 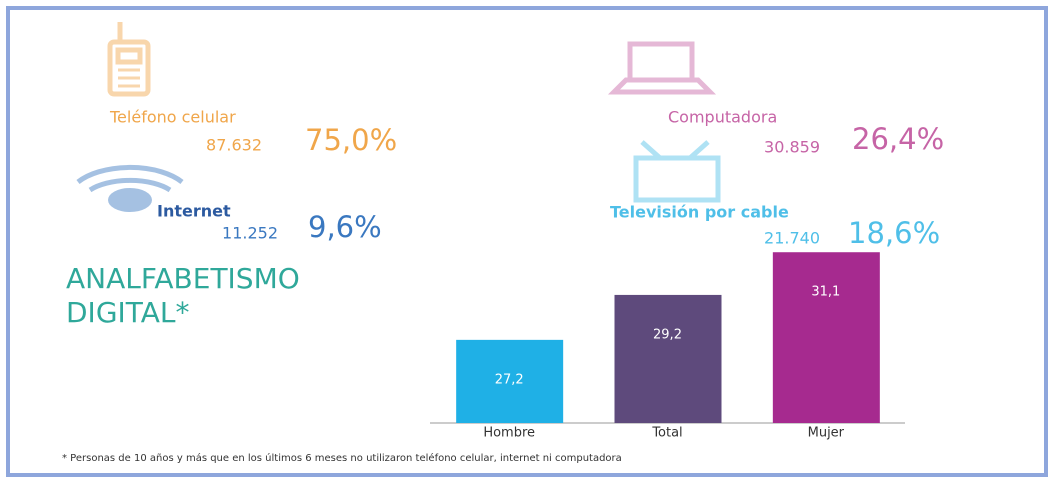 What do you see at coordinates (234, 145) in the screenshot?
I see `stat-count: 87.632` at bounding box center [234, 145].